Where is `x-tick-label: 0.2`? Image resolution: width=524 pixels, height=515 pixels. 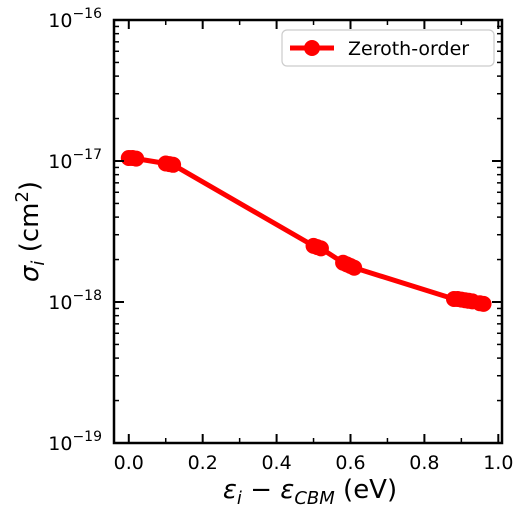
x-tick-label: 0.2 is located at coordinates (203, 463).